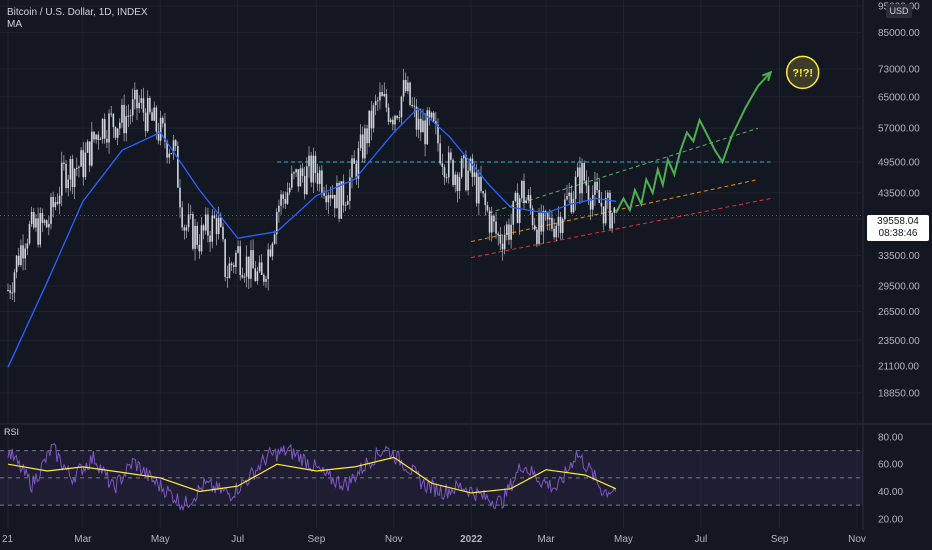  Describe the element at coordinates (899, 193) in the screenshot. I see `y-tick-label: 43500.00` at that location.